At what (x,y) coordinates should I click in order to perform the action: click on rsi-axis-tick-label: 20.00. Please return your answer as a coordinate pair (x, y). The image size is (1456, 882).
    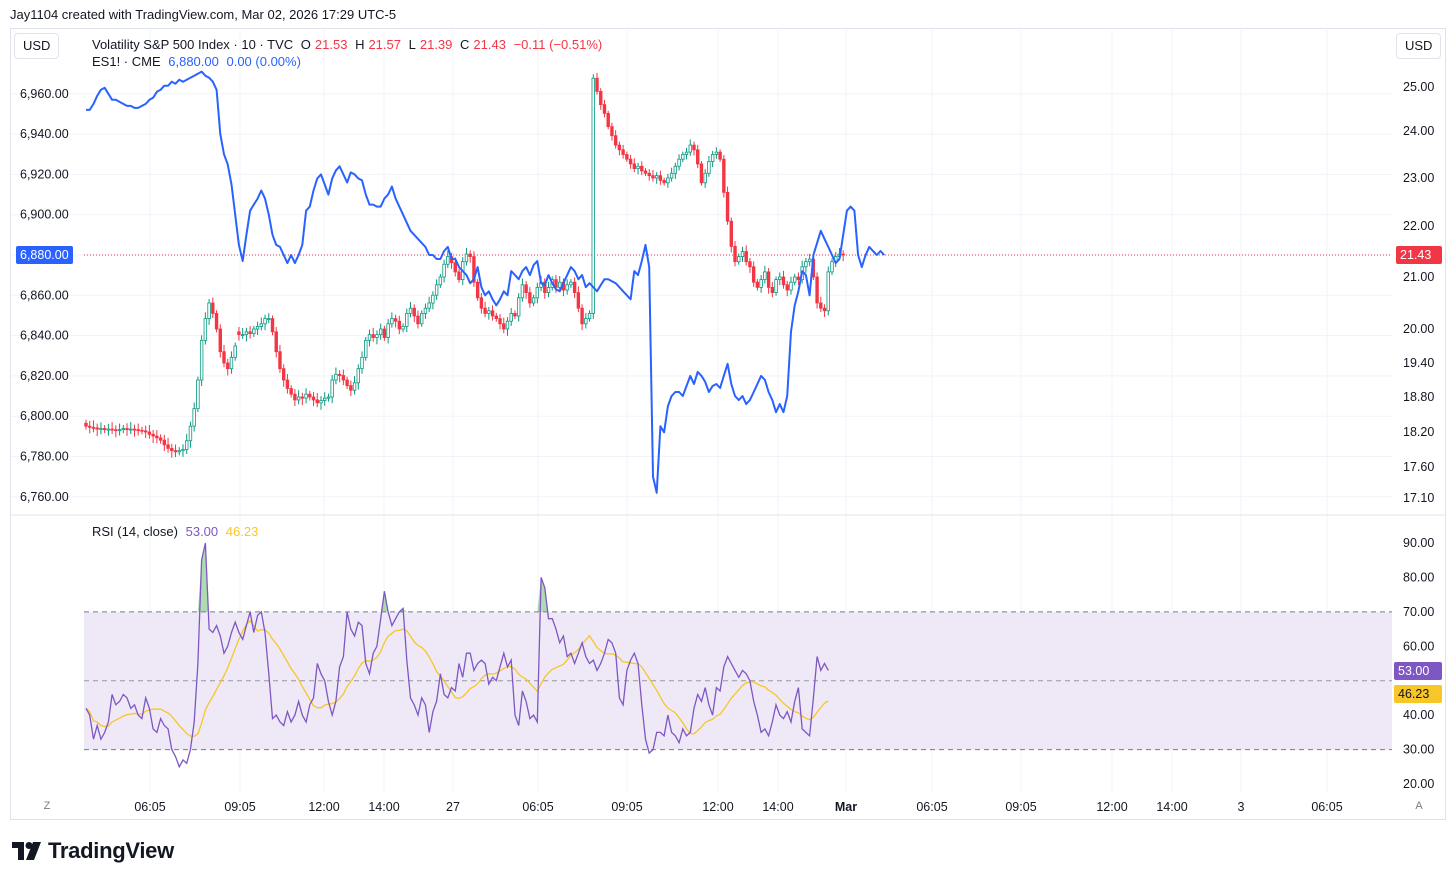
    Looking at the image, I should click on (1418, 784).